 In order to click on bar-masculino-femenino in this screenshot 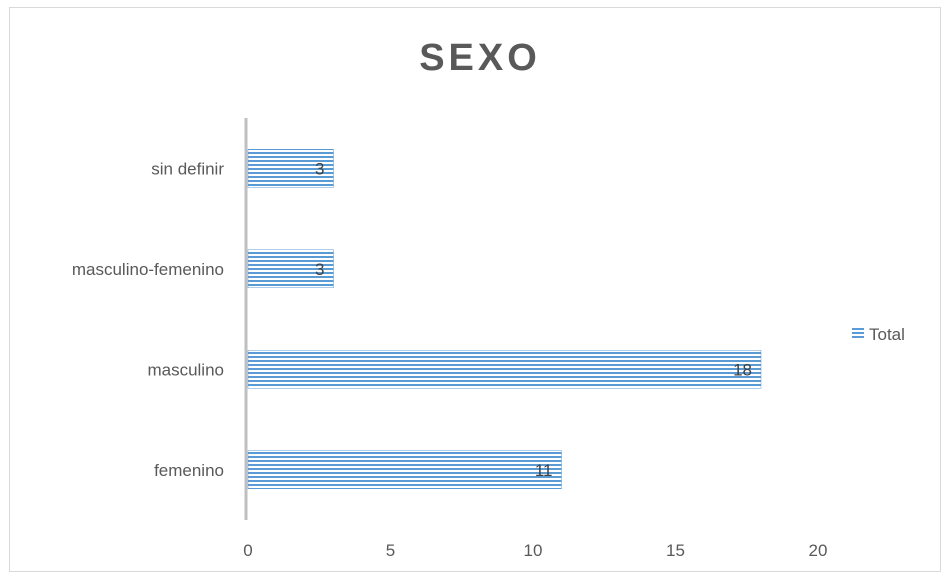, I will do `click(290, 268)`.